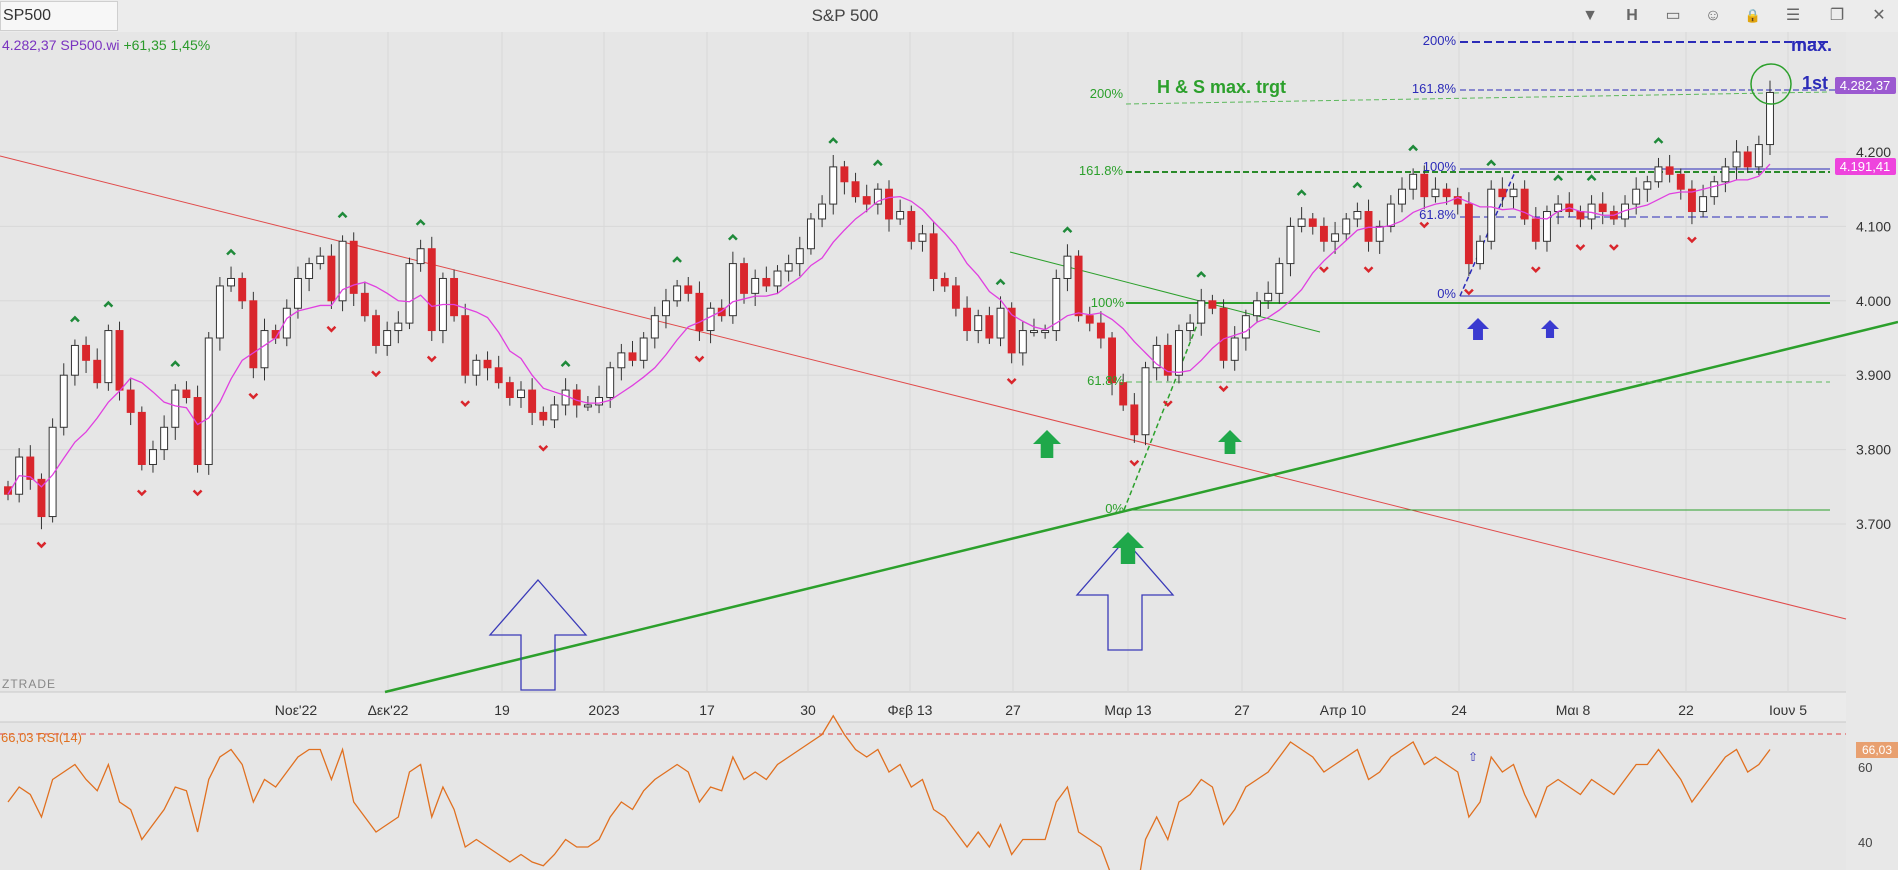 The width and height of the screenshot is (1898, 870). Describe the element at coordinates (1865, 85) in the screenshot. I see `last-price-tag` at that location.